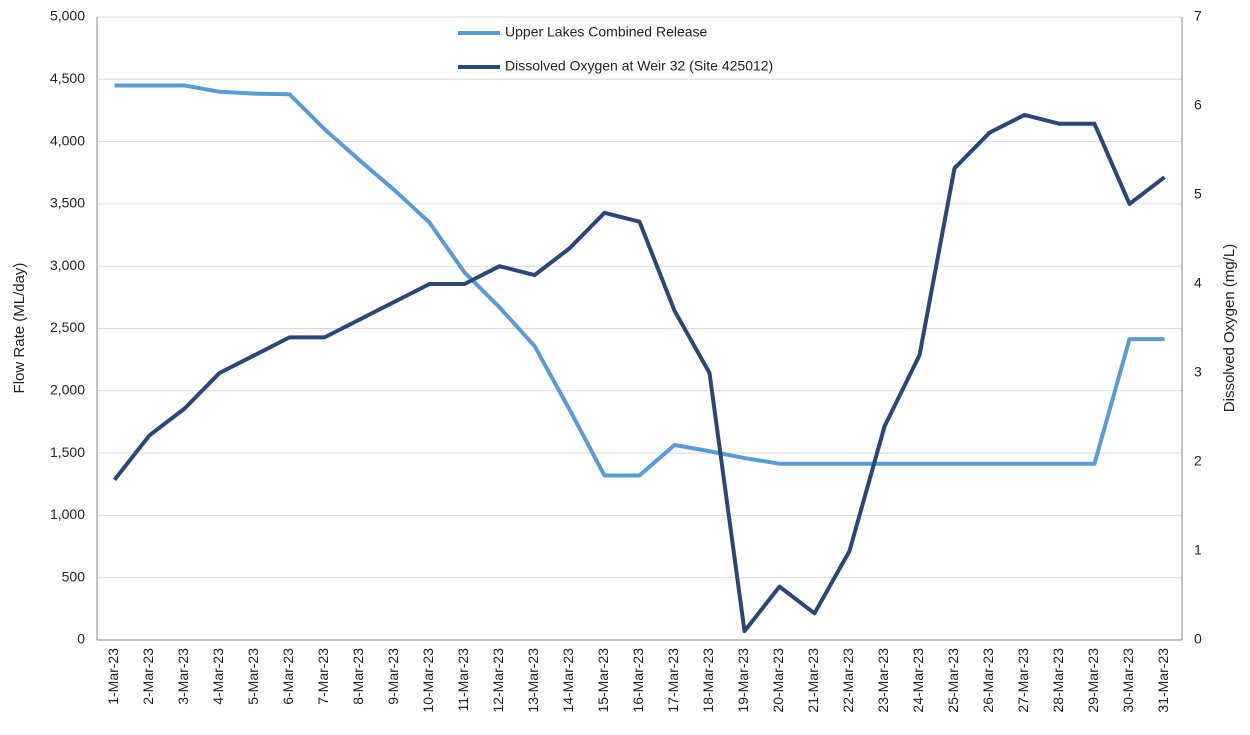 The width and height of the screenshot is (1250, 735). What do you see at coordinates (183, 676) in the screenshot?
I see `x-tick-label: 3-Mar-23` at bounding box center [183, 676].